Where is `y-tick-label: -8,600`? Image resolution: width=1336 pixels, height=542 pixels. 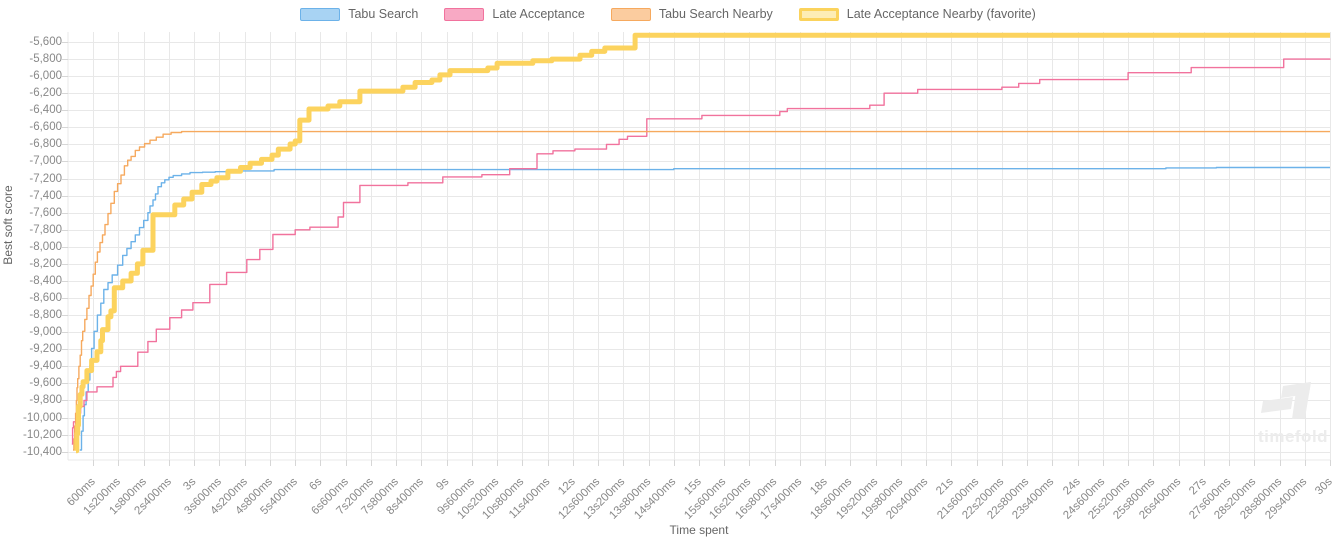 y-tick-label: -8,600 is located at coordinates (45, 298).